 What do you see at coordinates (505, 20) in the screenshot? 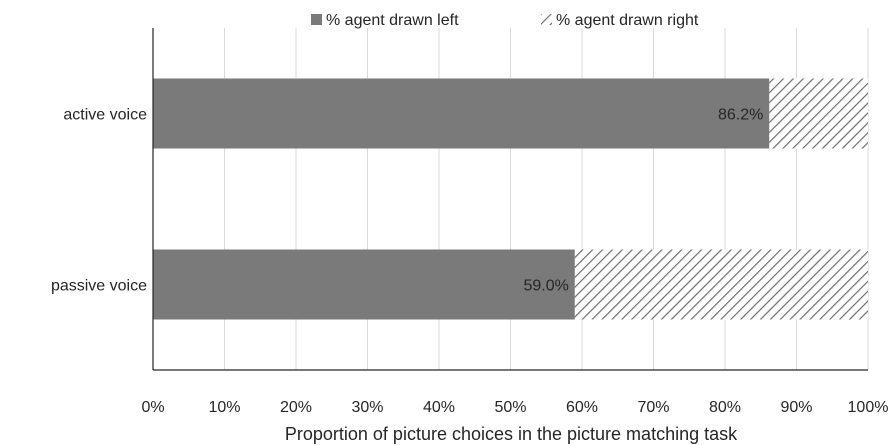
I see `legend: % agent drawn left % agent drawn right` at bounding box center [505, 20].